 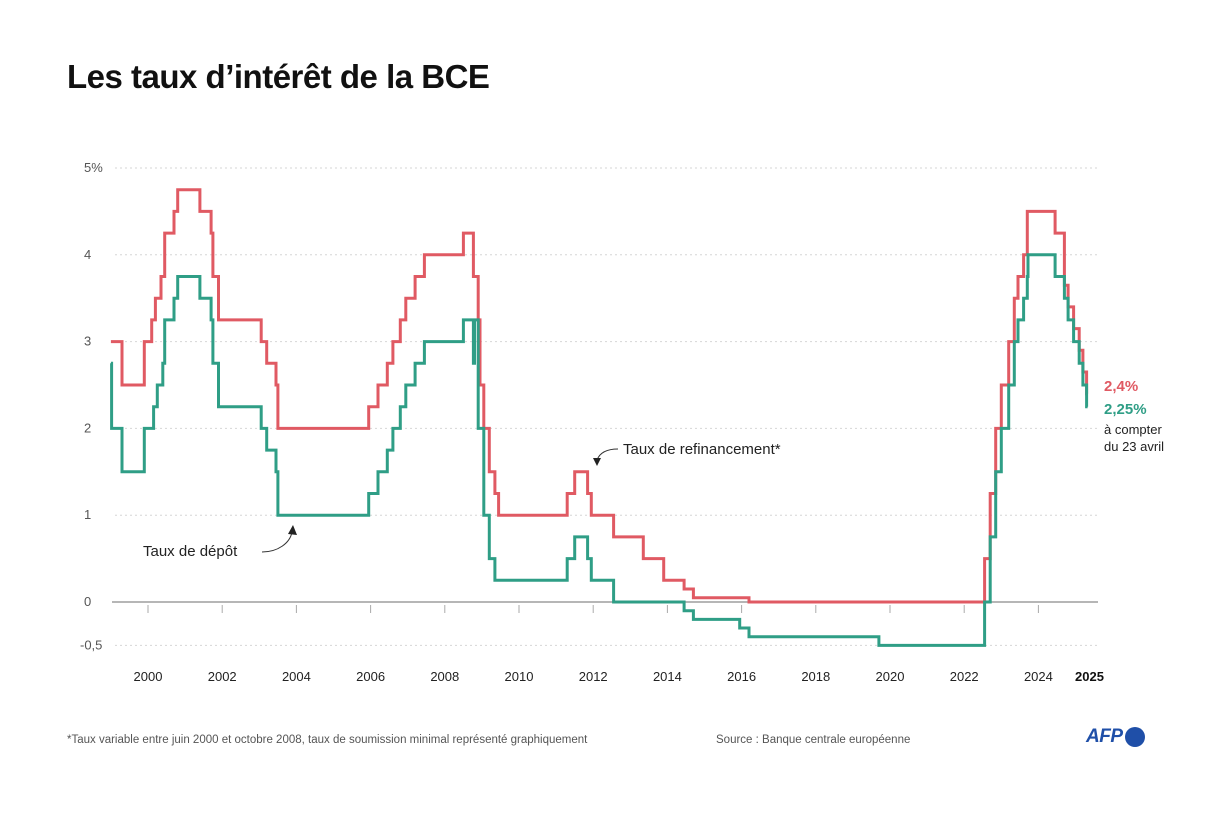 I want to click on depot-annotation-arrow, so click(x=277, y=542).